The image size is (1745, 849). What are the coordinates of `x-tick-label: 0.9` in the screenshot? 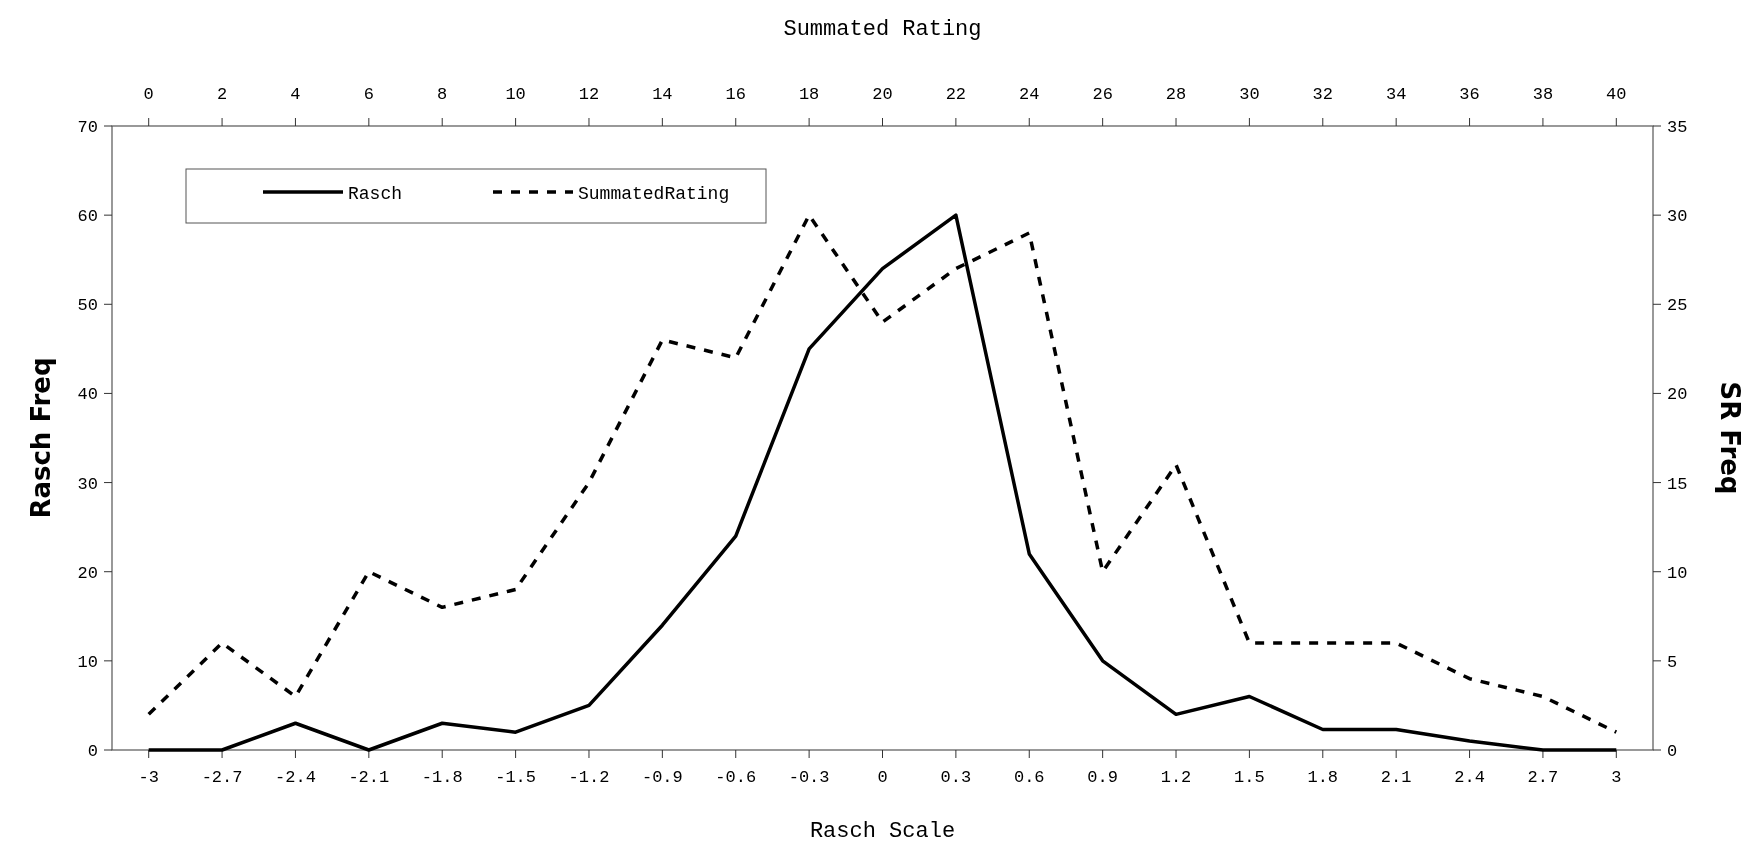 It's located at (1102, 777).